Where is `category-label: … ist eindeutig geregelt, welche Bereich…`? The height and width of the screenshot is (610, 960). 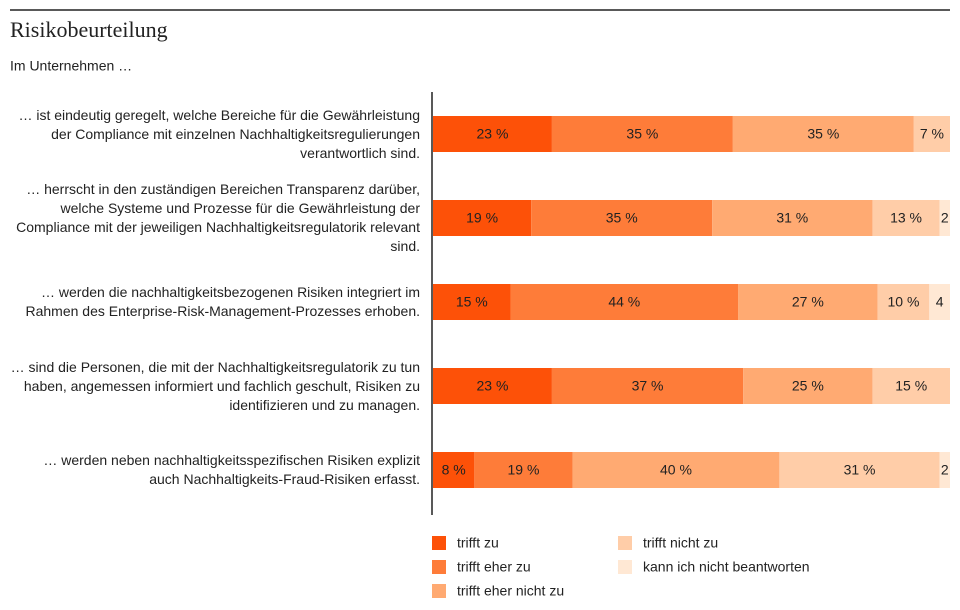
category-label: … ist eindeutig geregelt, welche Bereich… is located at coordinates (219, 133).